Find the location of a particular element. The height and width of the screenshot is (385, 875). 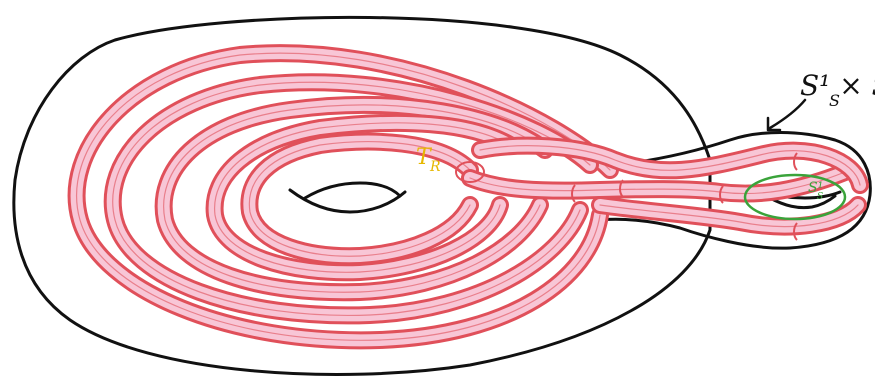

neck-upper-outline is located at coordinates (735, 190).